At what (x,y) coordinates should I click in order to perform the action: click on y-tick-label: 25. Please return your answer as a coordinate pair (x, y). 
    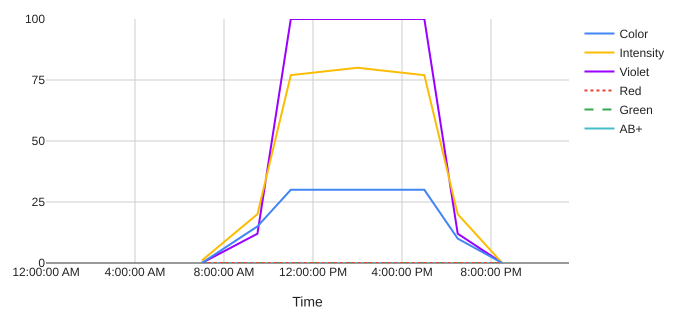
    Looking at the image, I should click on (39, 202).